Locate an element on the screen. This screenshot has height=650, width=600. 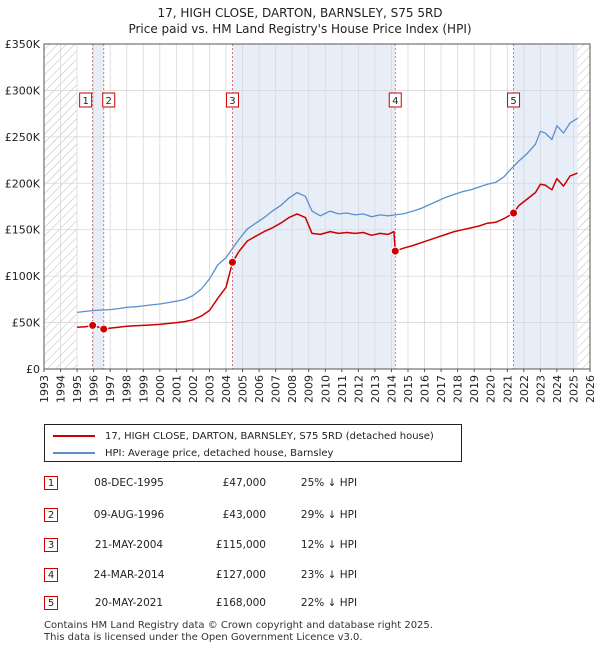
x-tick-label: 2003 is located at coordinates (209, 389).